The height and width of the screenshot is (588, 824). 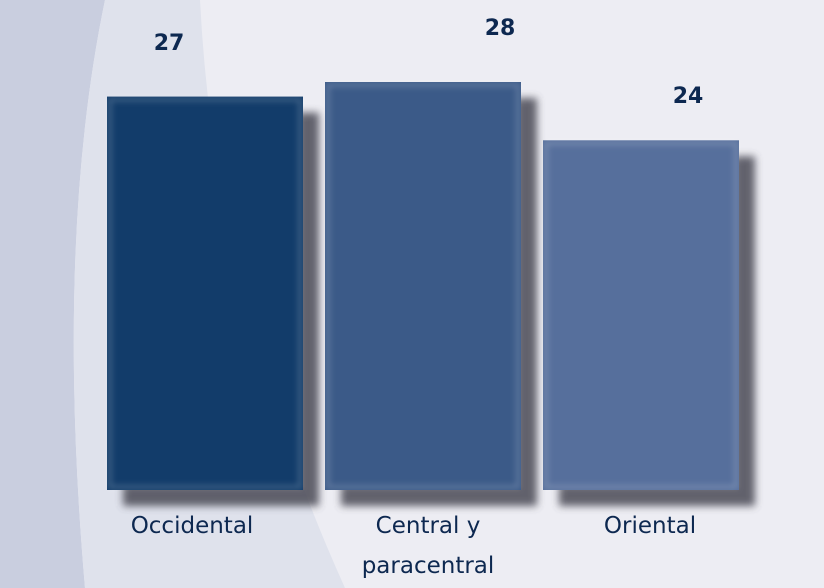 I want to click on bar-bevel, so click(x=641, y=315).